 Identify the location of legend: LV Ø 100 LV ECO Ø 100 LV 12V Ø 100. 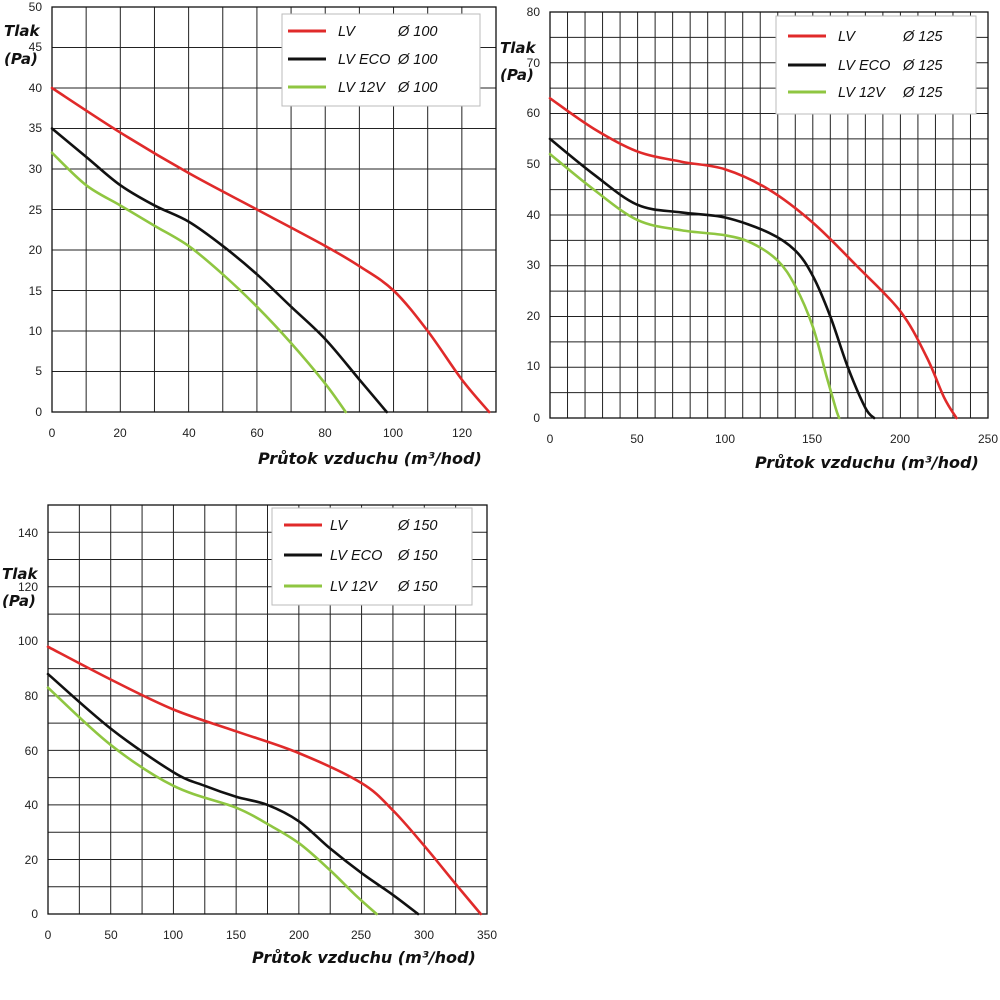
(381, 60).